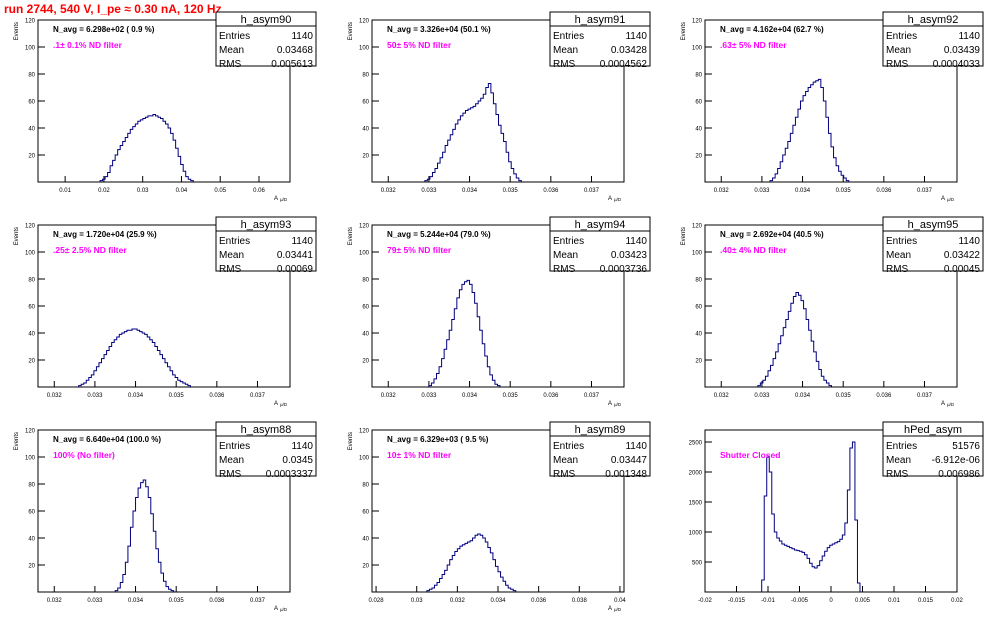 The image size is (996, 622). What do you see at coordinates (600, 430) in the screenshot?
I see `stats-title: h_asym89` at bounding box center [600, 430].